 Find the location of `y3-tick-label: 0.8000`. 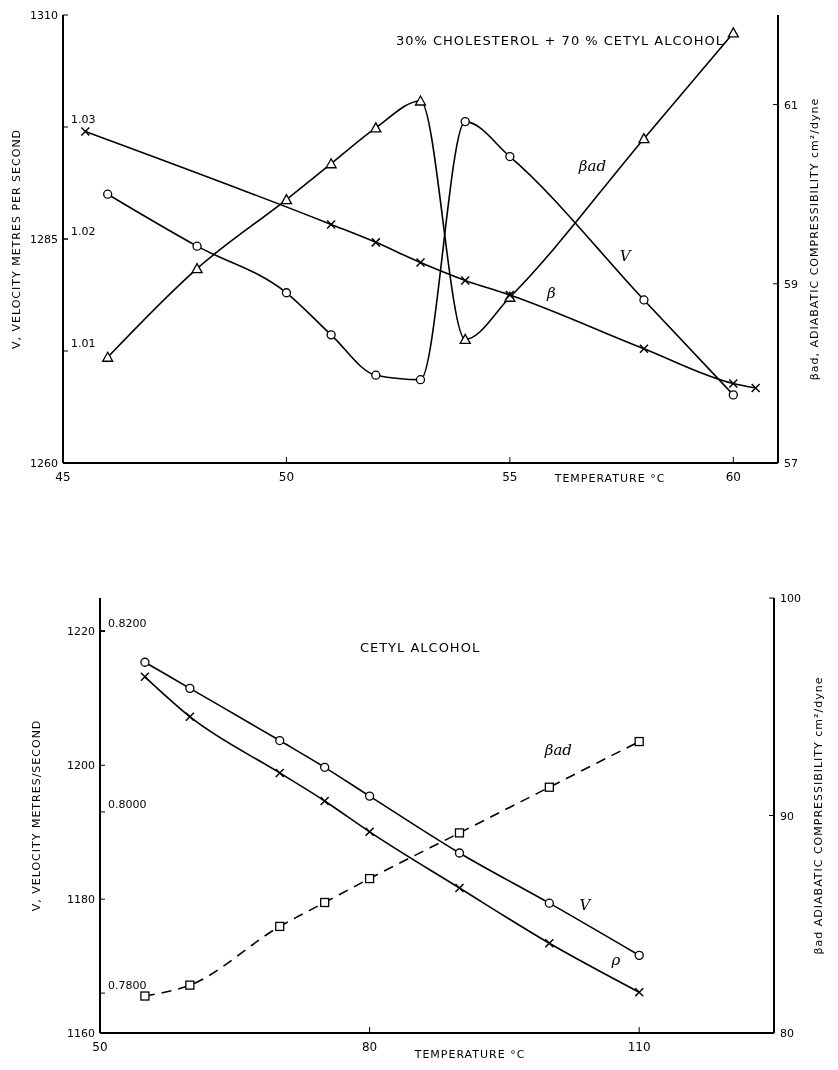

y3-tick-label: 0.8000 is located at coordinates (127, 804).